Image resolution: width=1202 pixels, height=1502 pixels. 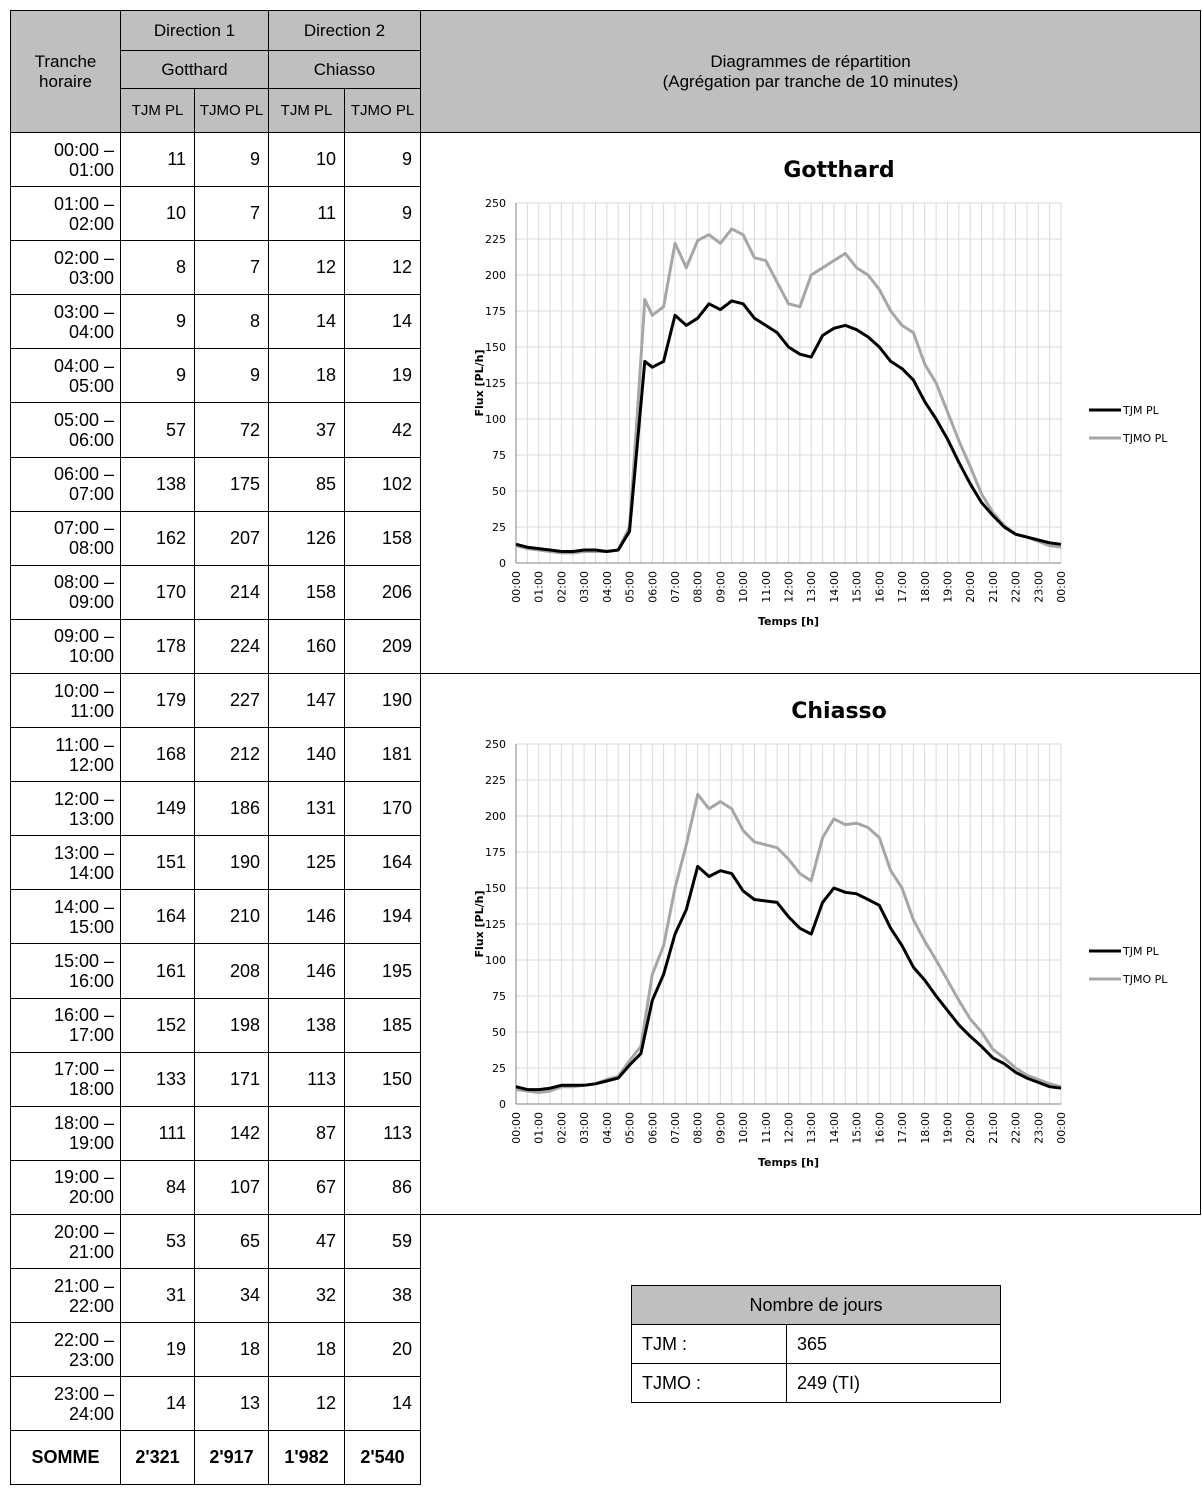 I want to click on time-slot: 08:00 – 09:00, so click(x=65, y=592).